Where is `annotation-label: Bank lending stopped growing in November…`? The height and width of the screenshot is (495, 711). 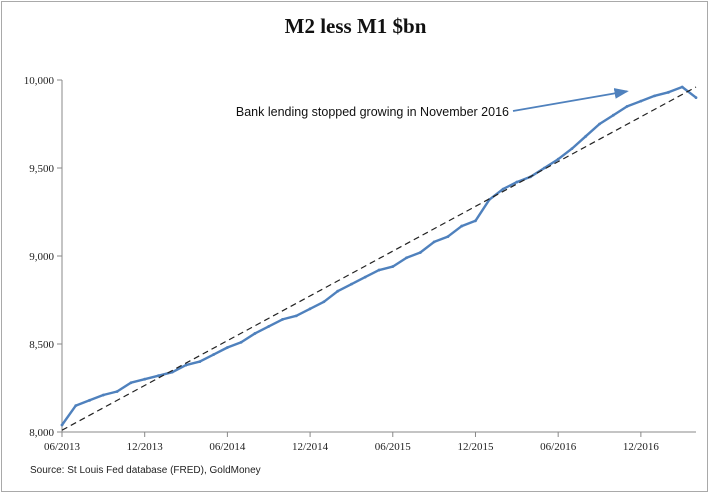
annotation-label: Bank lending stopped growing in November… is located at coordinates (372, 112).